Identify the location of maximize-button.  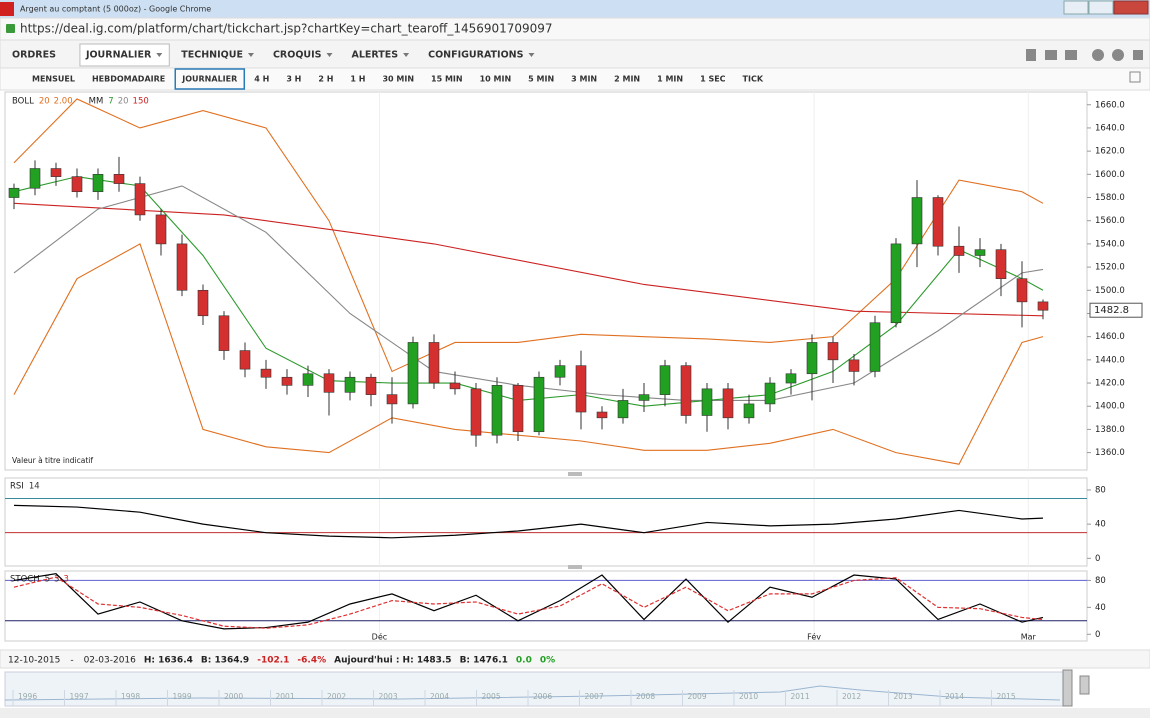
(1101, 7).